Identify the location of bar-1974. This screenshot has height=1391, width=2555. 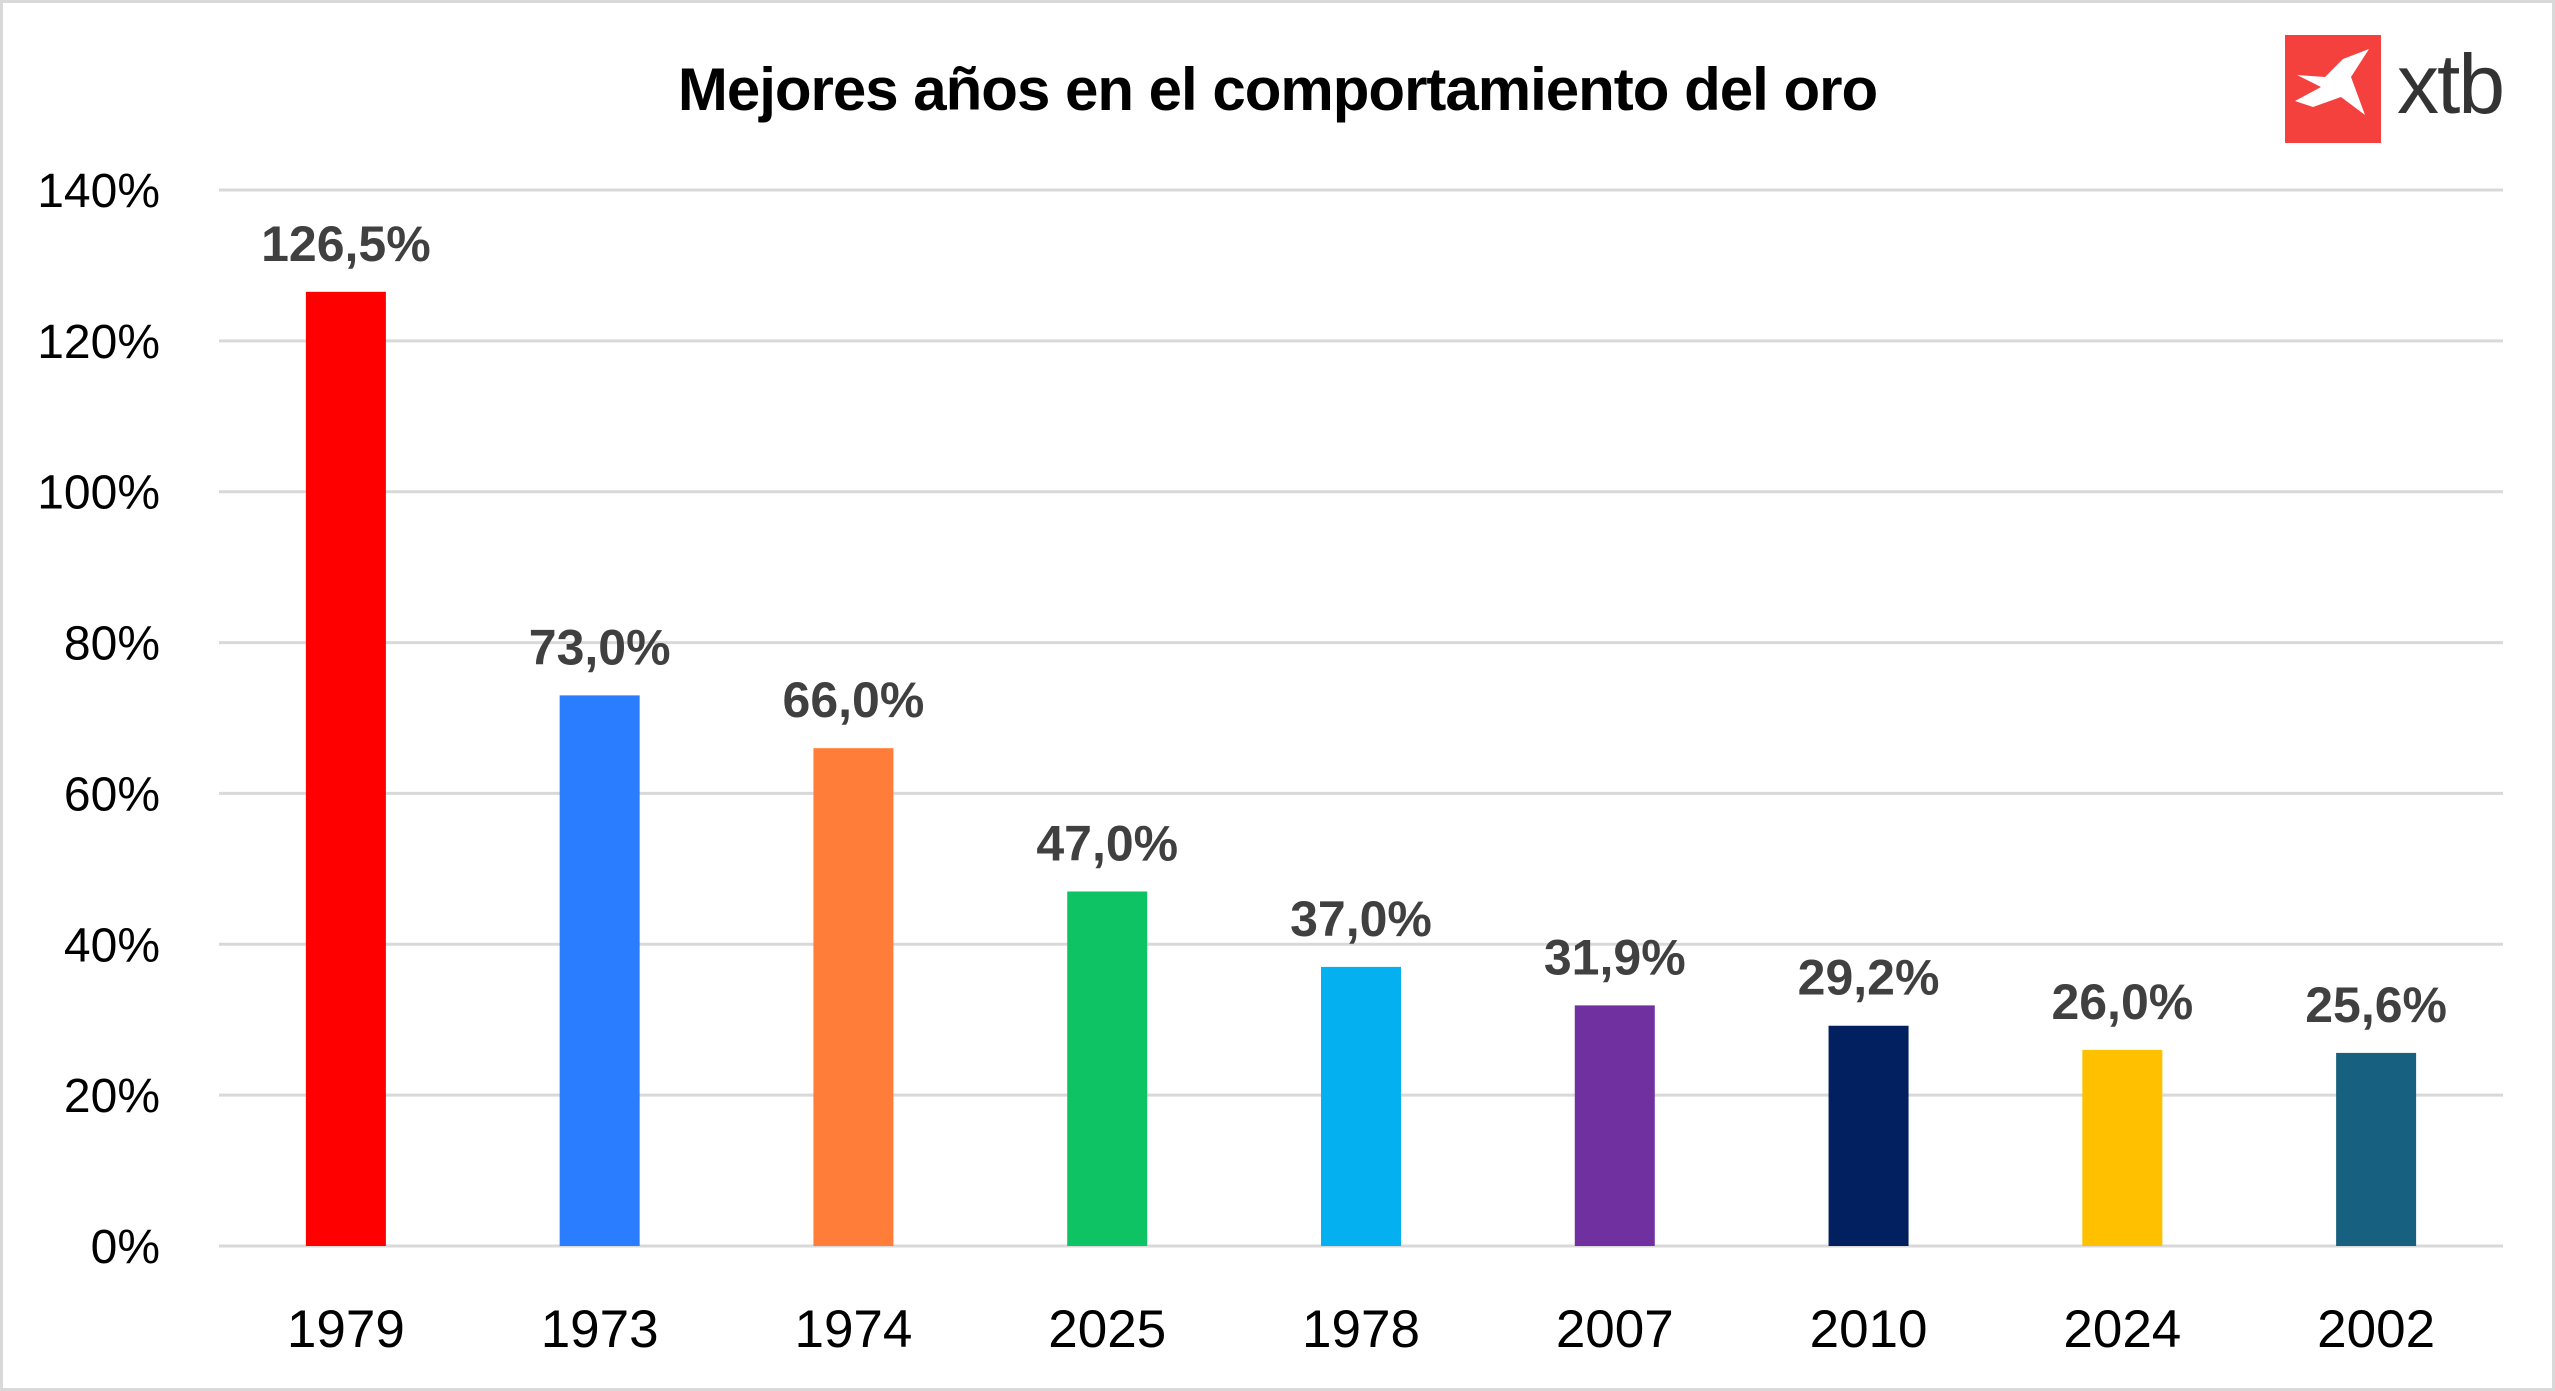
(853, 997).